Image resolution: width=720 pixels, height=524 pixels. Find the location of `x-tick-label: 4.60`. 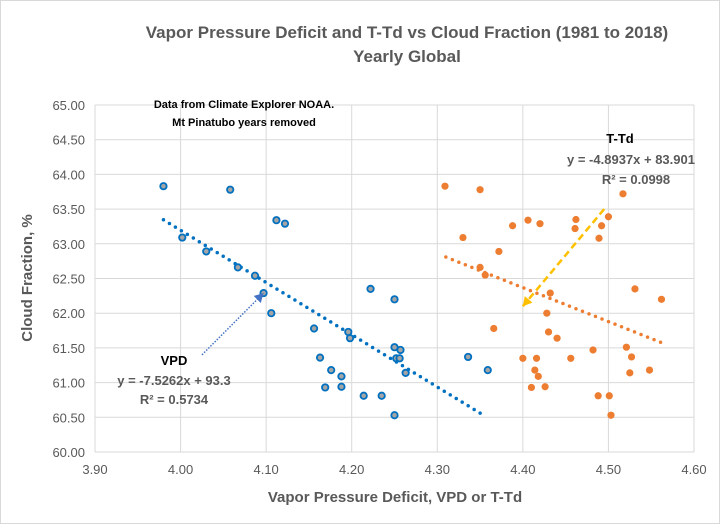

x-tick-label: 4.60 is located at coordinates (693, 469).